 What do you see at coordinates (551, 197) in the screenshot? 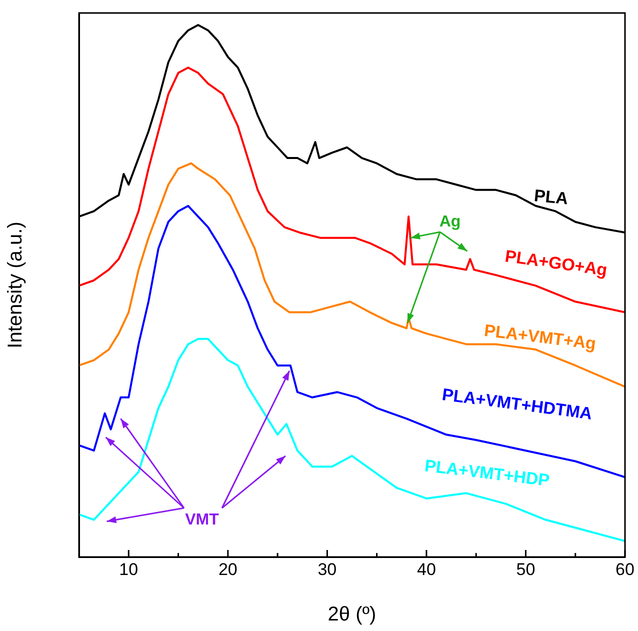
I see `text: PLA` at bounding box center [551, 197].